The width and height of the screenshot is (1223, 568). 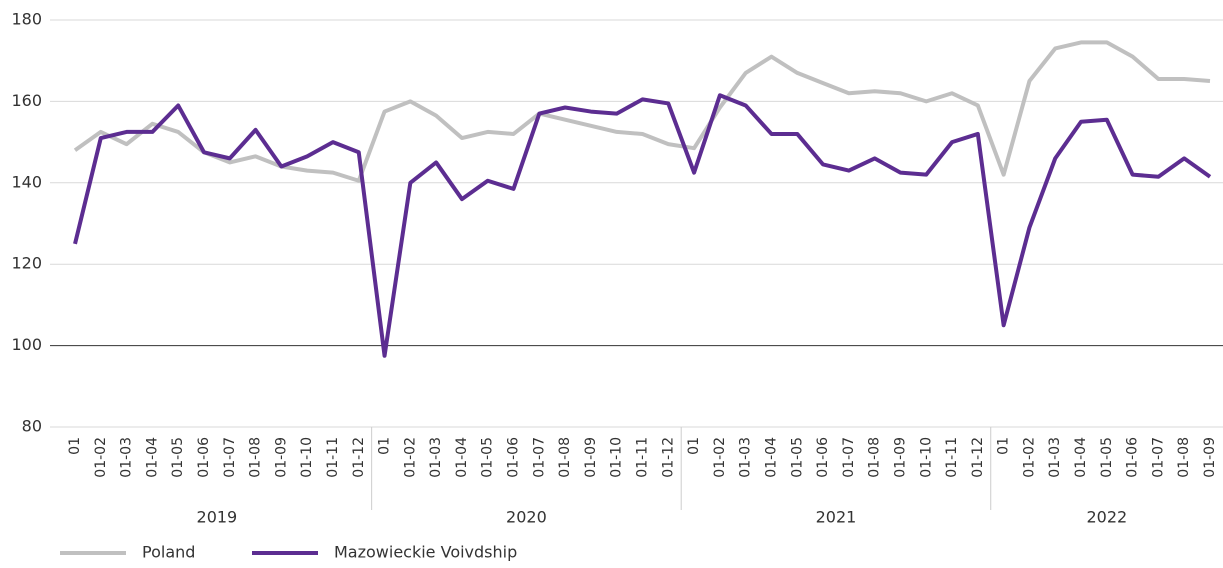 I want to click on x-group-label: 2022, so click(x=1106, y=517).